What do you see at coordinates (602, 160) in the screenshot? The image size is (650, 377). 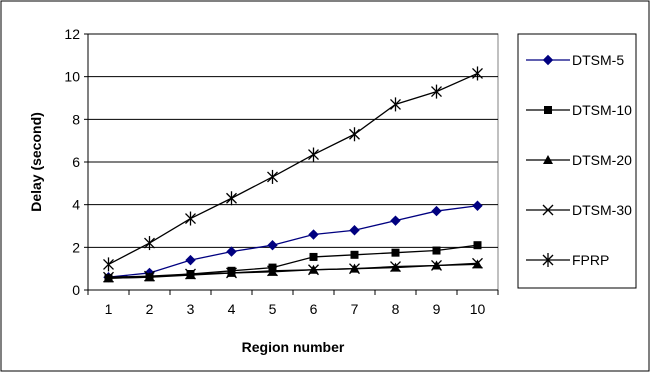 I see `legend-label: DTSM-20` at bounding box center [602, 160].